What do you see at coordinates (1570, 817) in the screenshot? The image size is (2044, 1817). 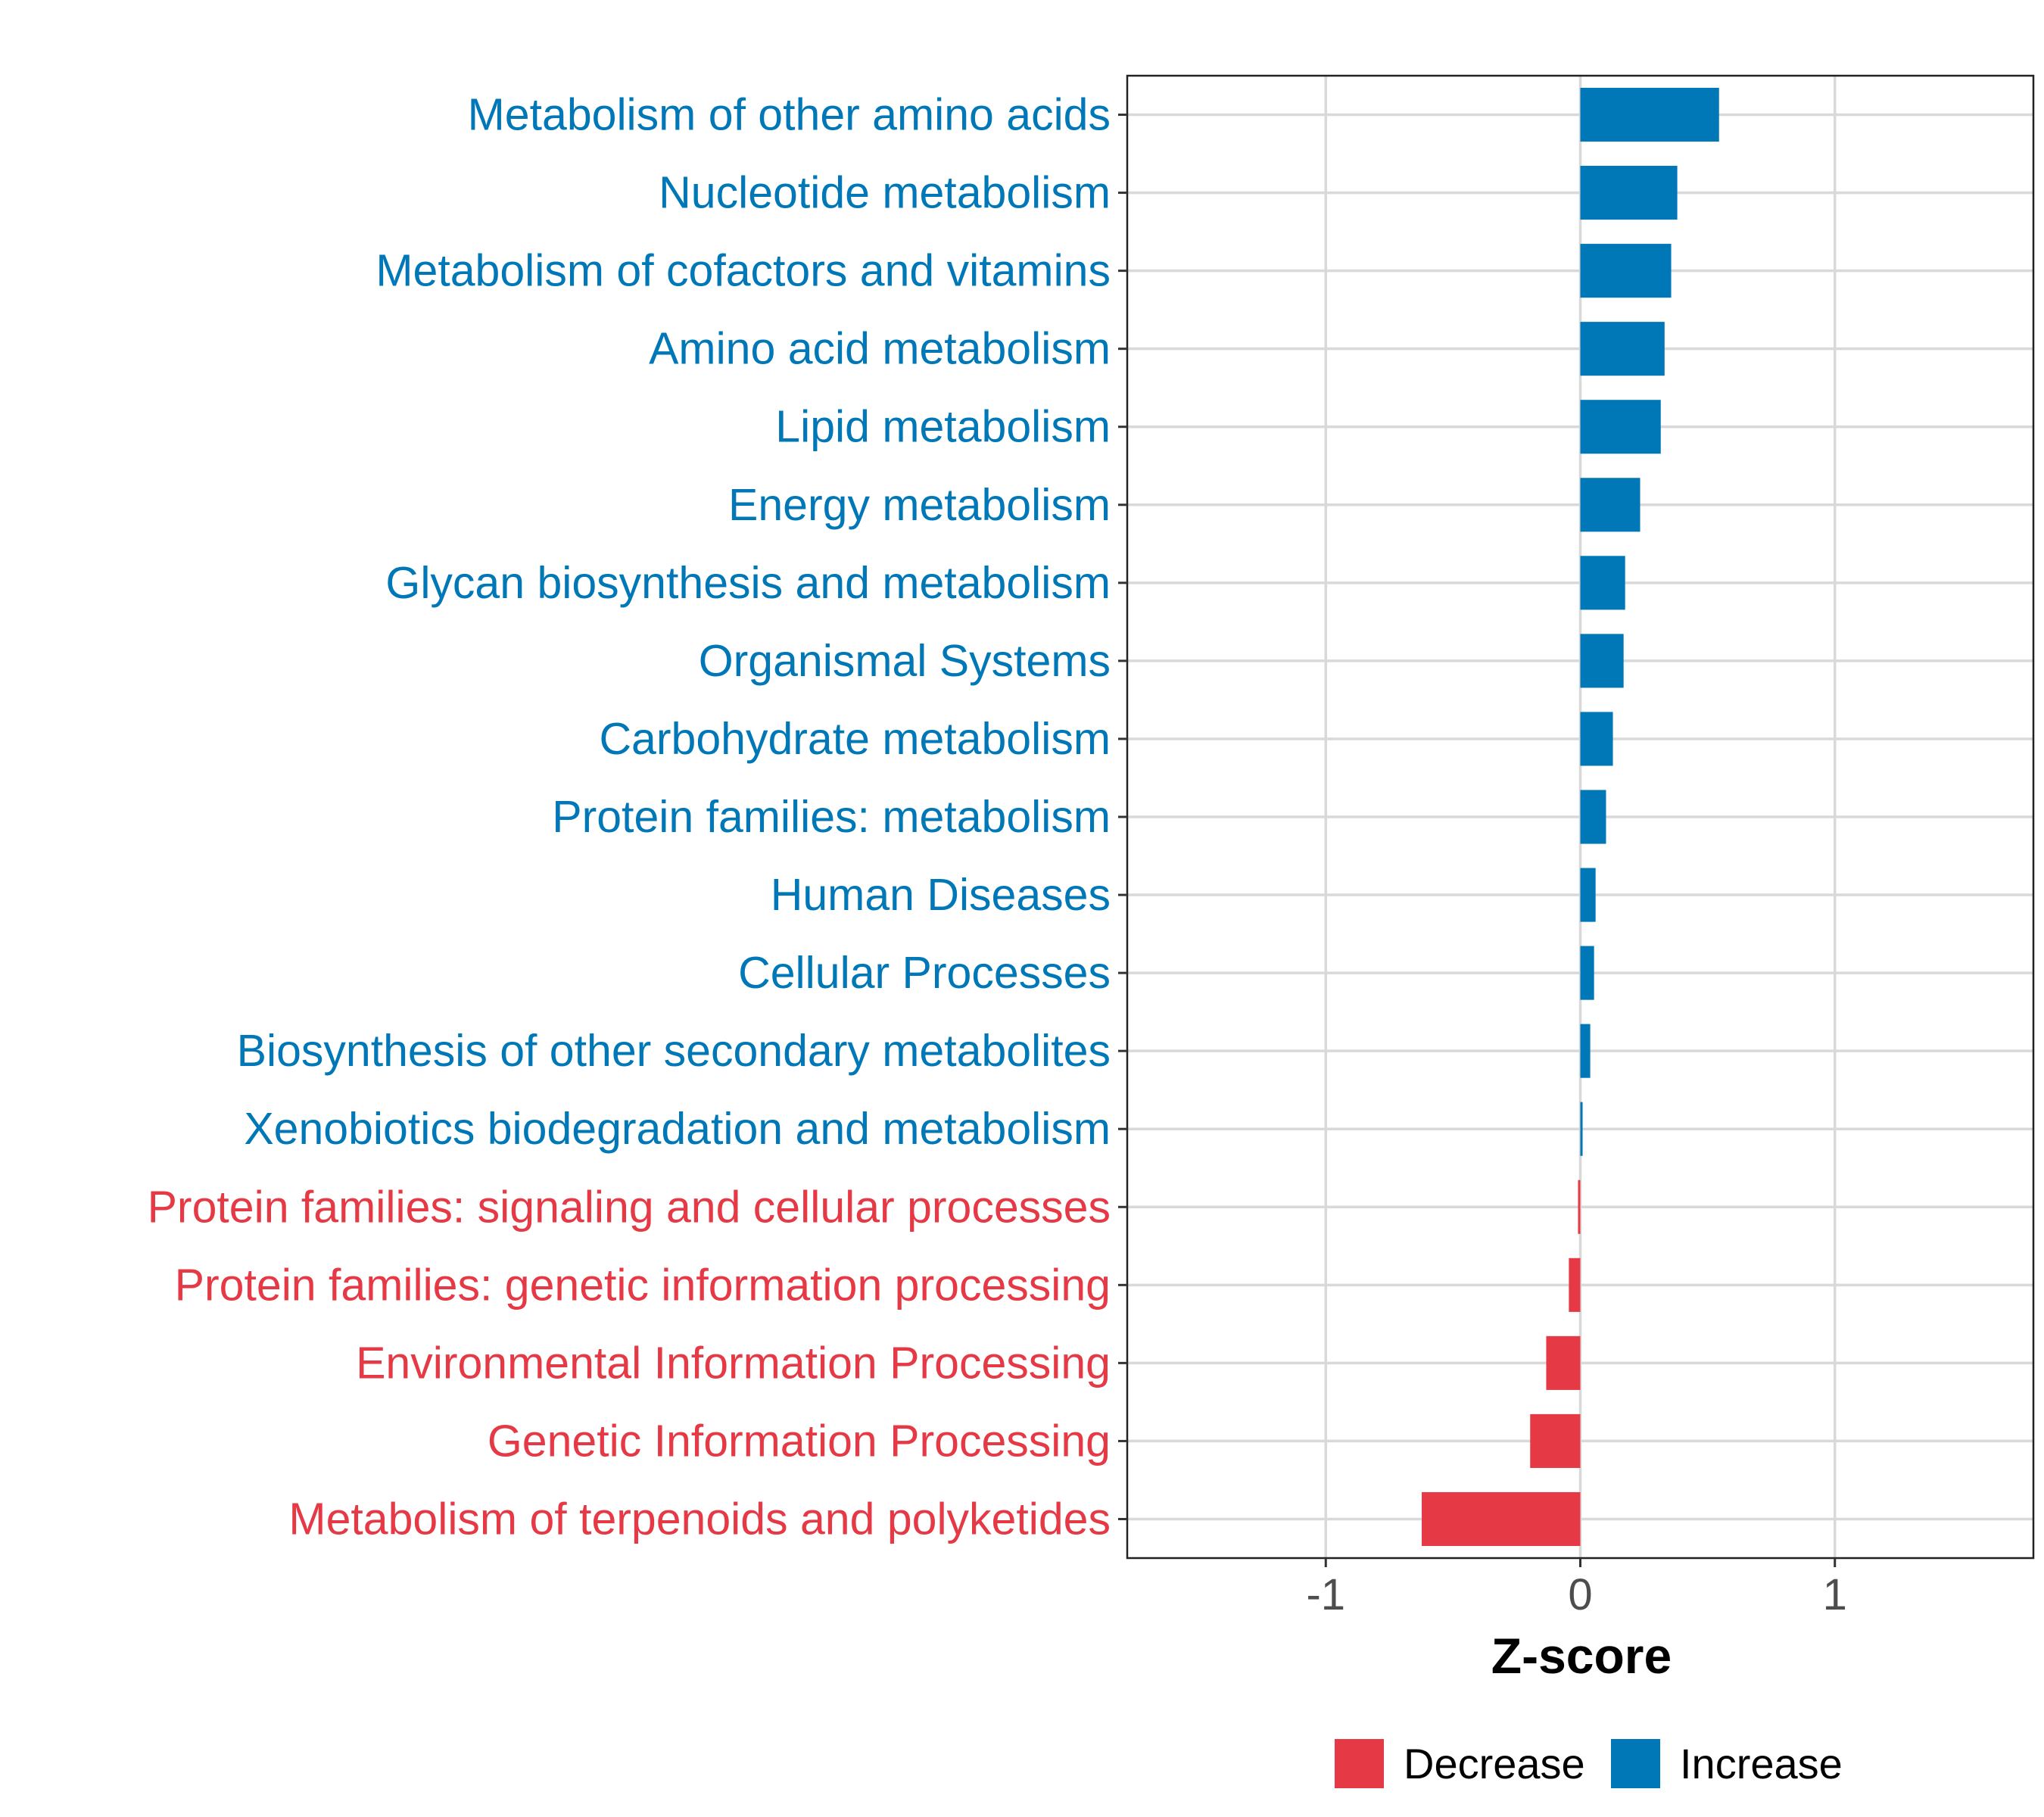 I see `bars` at bounding box center [1570, 817].